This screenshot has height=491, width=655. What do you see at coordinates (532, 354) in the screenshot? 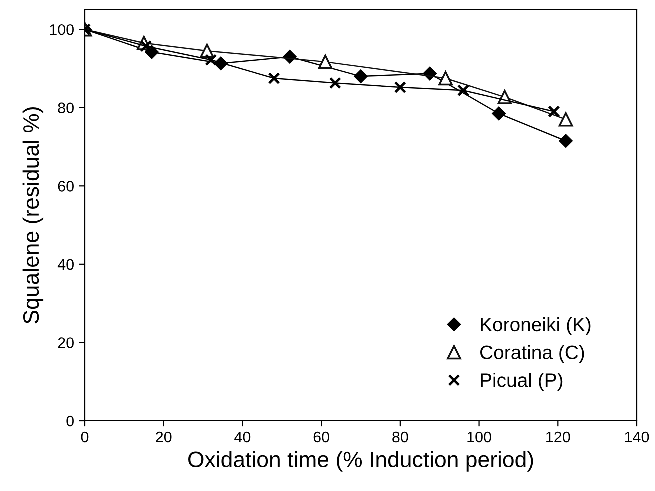
I see `legend-label: Coratina (C)` at bounding box center [532, 354].